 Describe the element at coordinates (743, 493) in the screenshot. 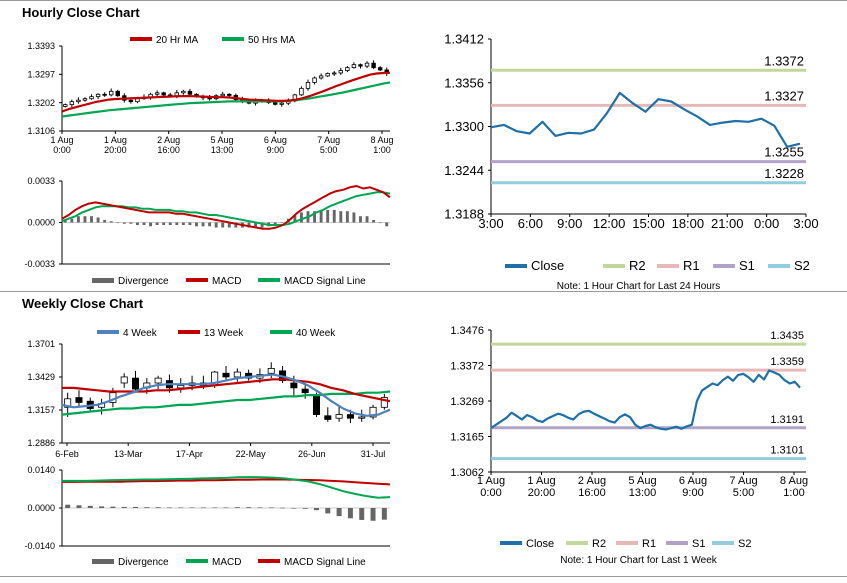

I see `hourly-week-x-tick-label: 5:00` at that location.